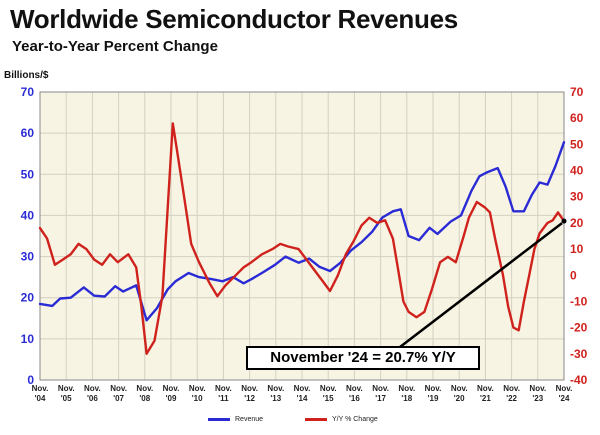  Describe the element at coordinates (511, 393) in the screenshot. I see `x-tick-label: Nov. '22` at that location.